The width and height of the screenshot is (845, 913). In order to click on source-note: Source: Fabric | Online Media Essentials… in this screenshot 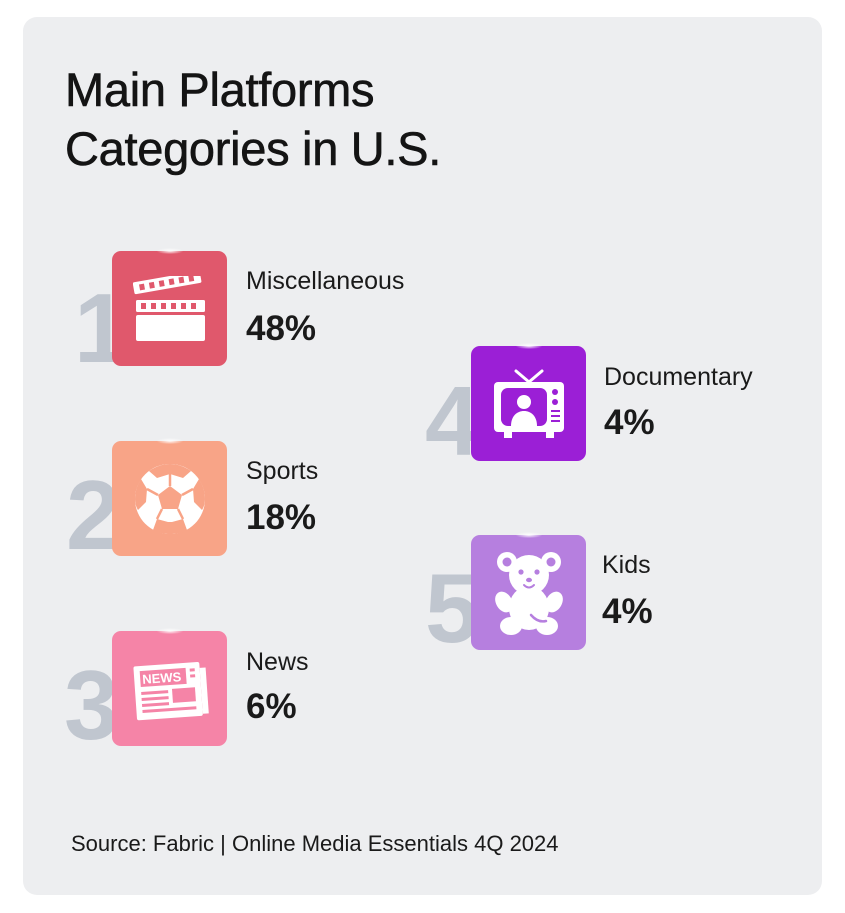, I will do `click(315, 843)`.